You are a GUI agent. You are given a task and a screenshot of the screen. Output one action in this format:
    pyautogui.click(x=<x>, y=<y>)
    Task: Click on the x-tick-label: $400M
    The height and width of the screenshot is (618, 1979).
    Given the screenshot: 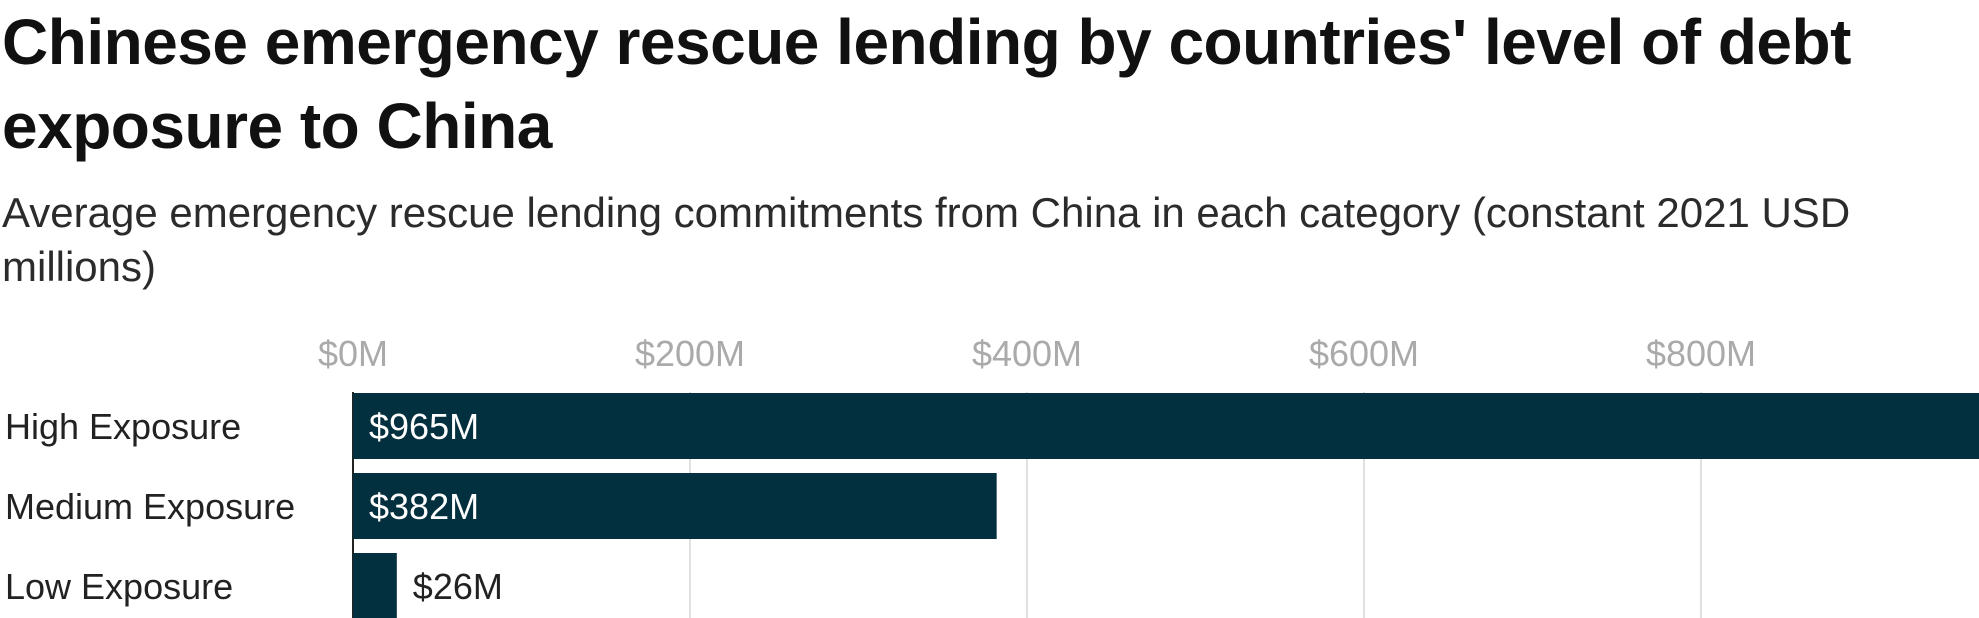 What is the action you would take?
    pyautogui.click(x=1027, y=353)
    